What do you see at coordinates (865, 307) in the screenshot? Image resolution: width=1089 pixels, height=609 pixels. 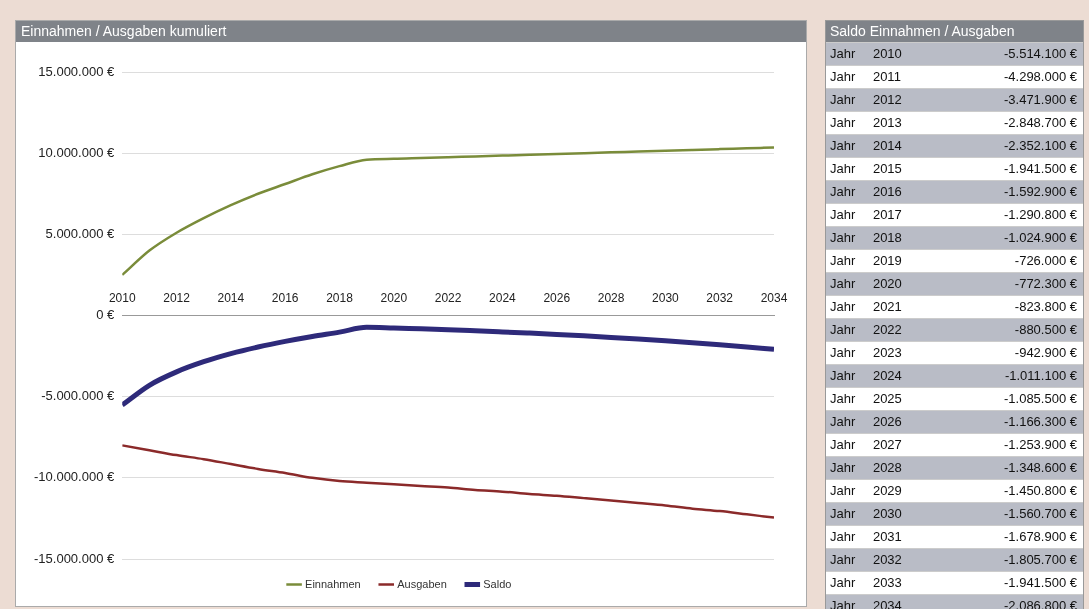 I see `category-label: Jahr 2021` at bounding box center [865, 307].